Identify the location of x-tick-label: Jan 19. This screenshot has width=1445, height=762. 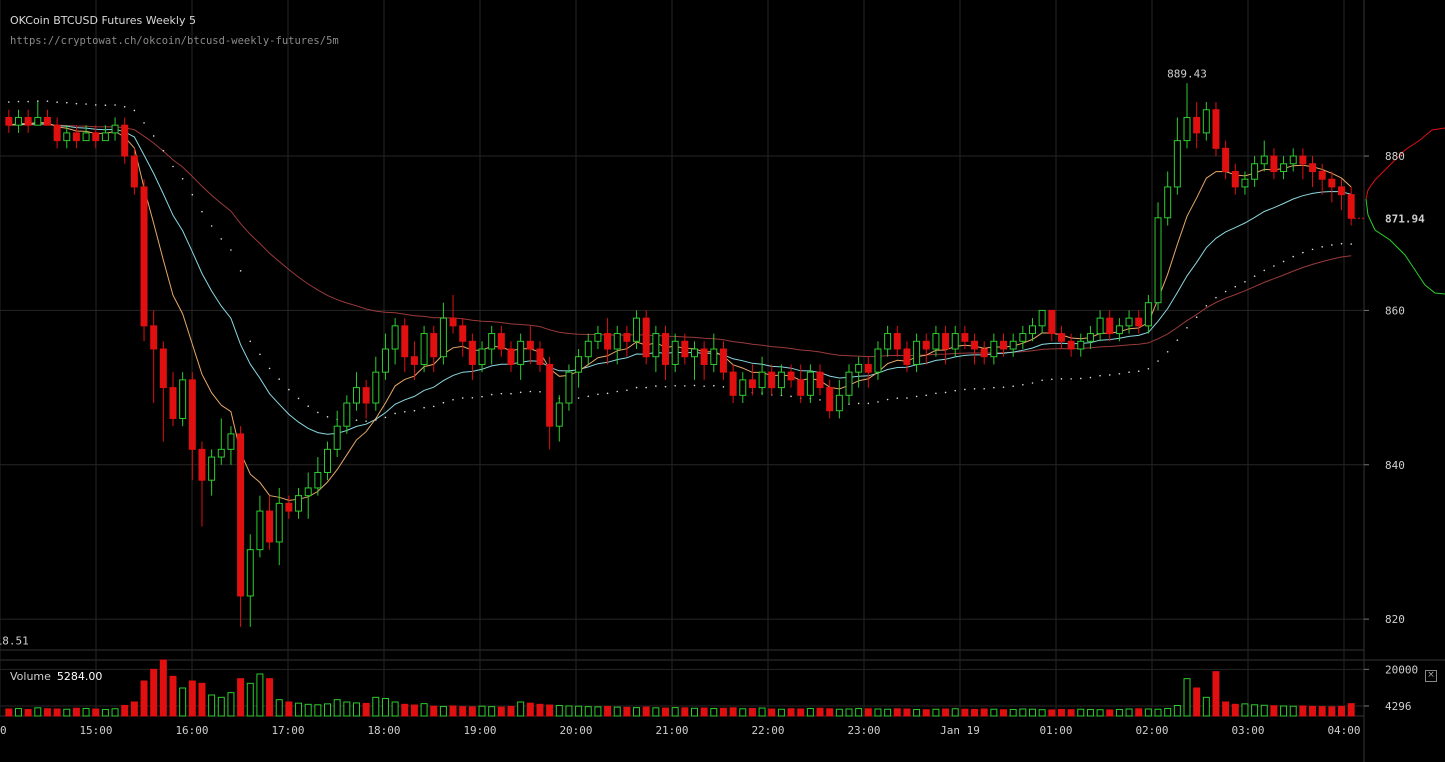
(960, 730).